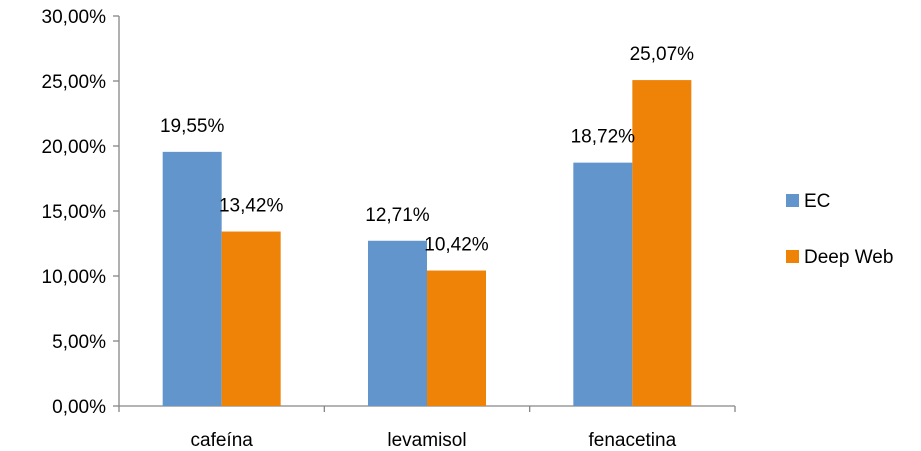  What do you see at coordinates (427, 409) in the screenshot?
I see `x-axis-ticks` at bounding box center [427, 409].